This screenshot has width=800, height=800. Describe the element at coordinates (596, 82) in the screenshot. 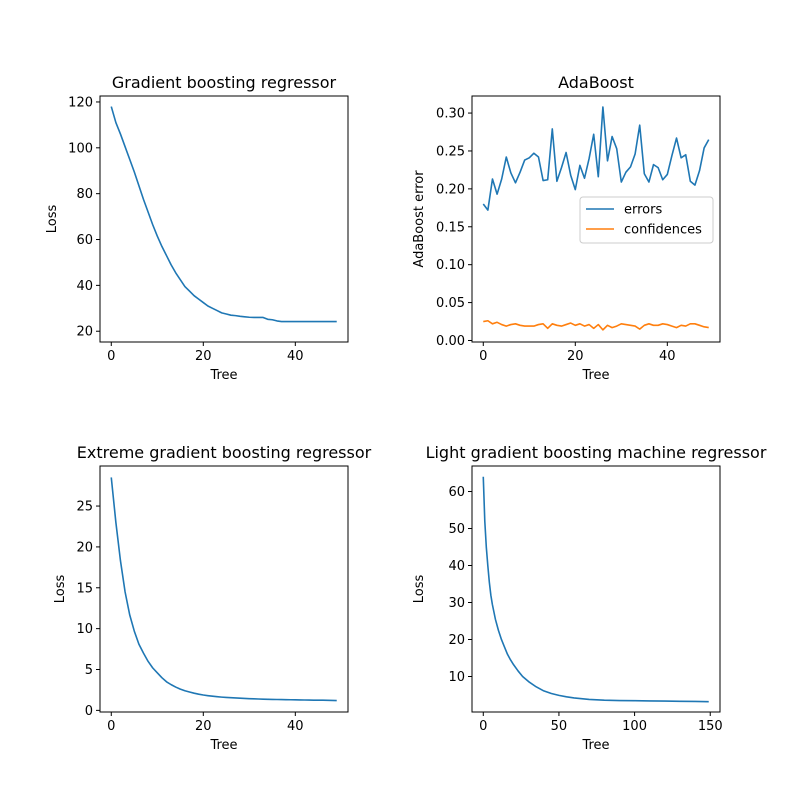

I see `chart-title: AdaBoost` at that location.